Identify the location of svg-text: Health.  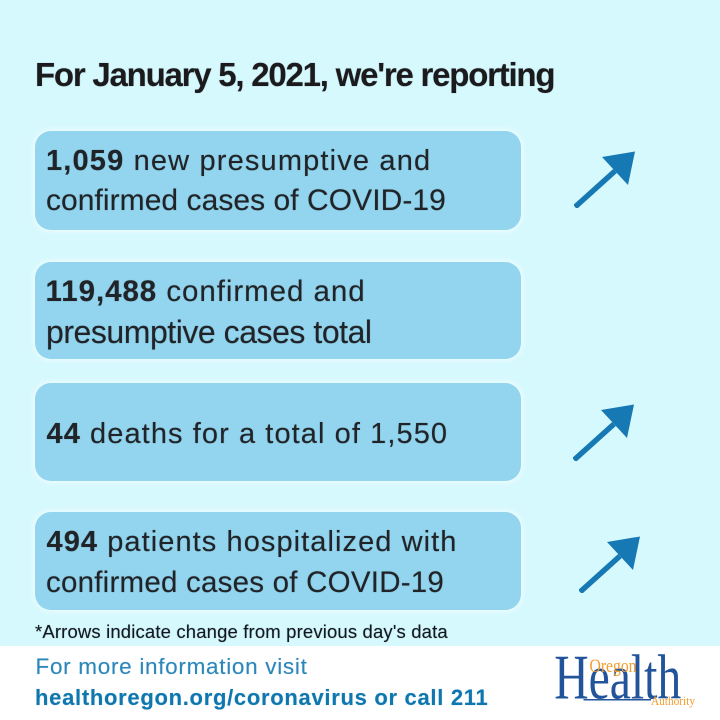
(617, 679).